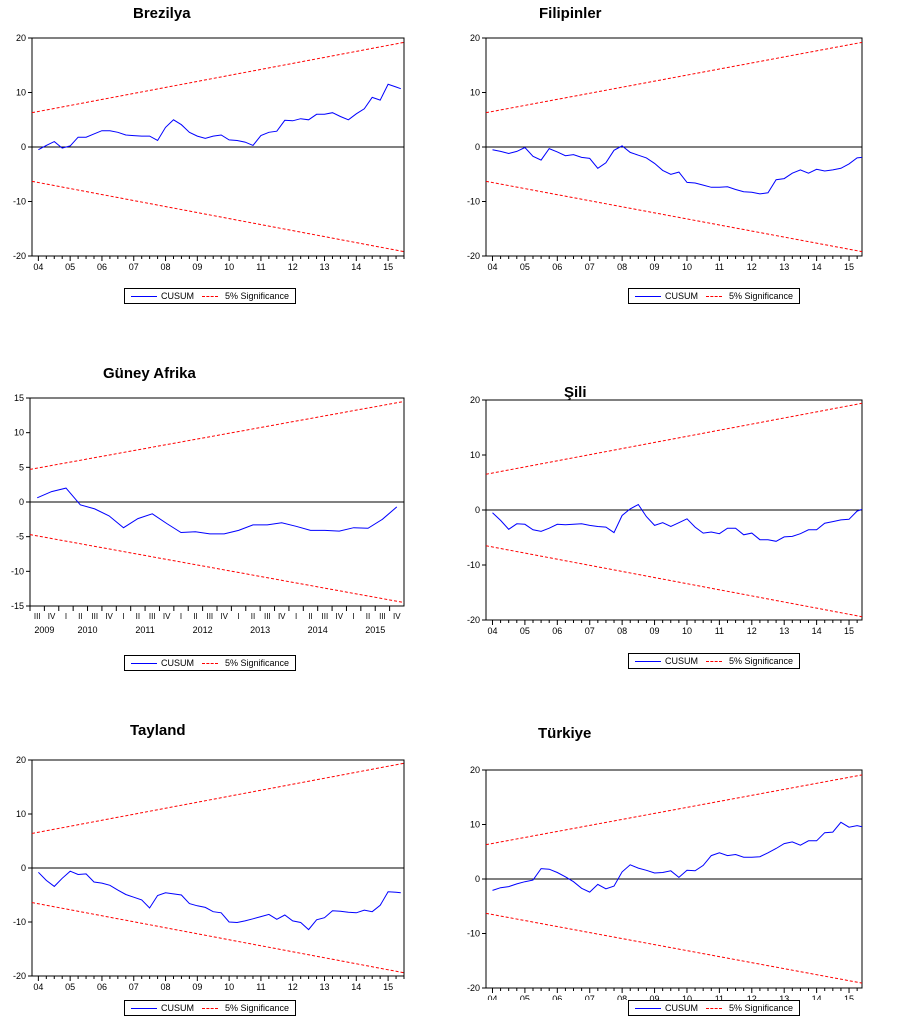 The width and height of the screenshot is (908, 1026). I want to click on x-tick-label: 08, so click(166, 267).